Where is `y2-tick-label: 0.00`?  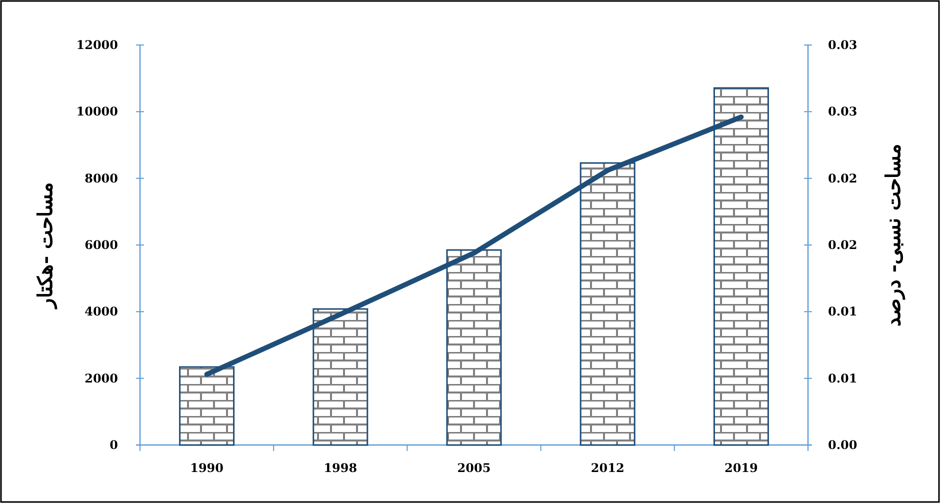 y2-tick-label: 0.00 is located at coordinates (843, 445).